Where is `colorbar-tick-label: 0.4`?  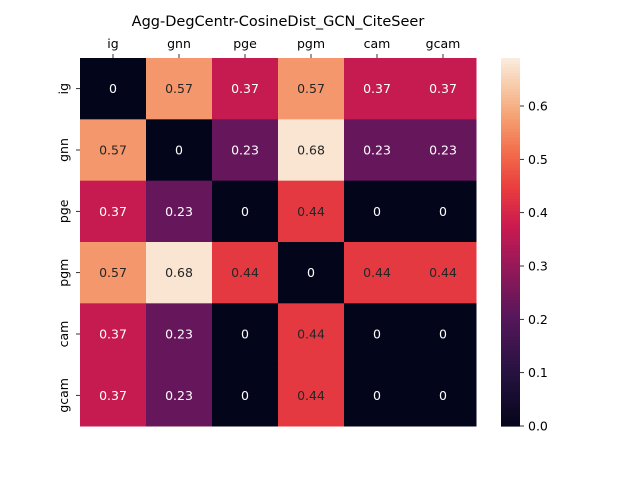 colorbar-tick-label: 0.4 is located at coordinates (538, 212).